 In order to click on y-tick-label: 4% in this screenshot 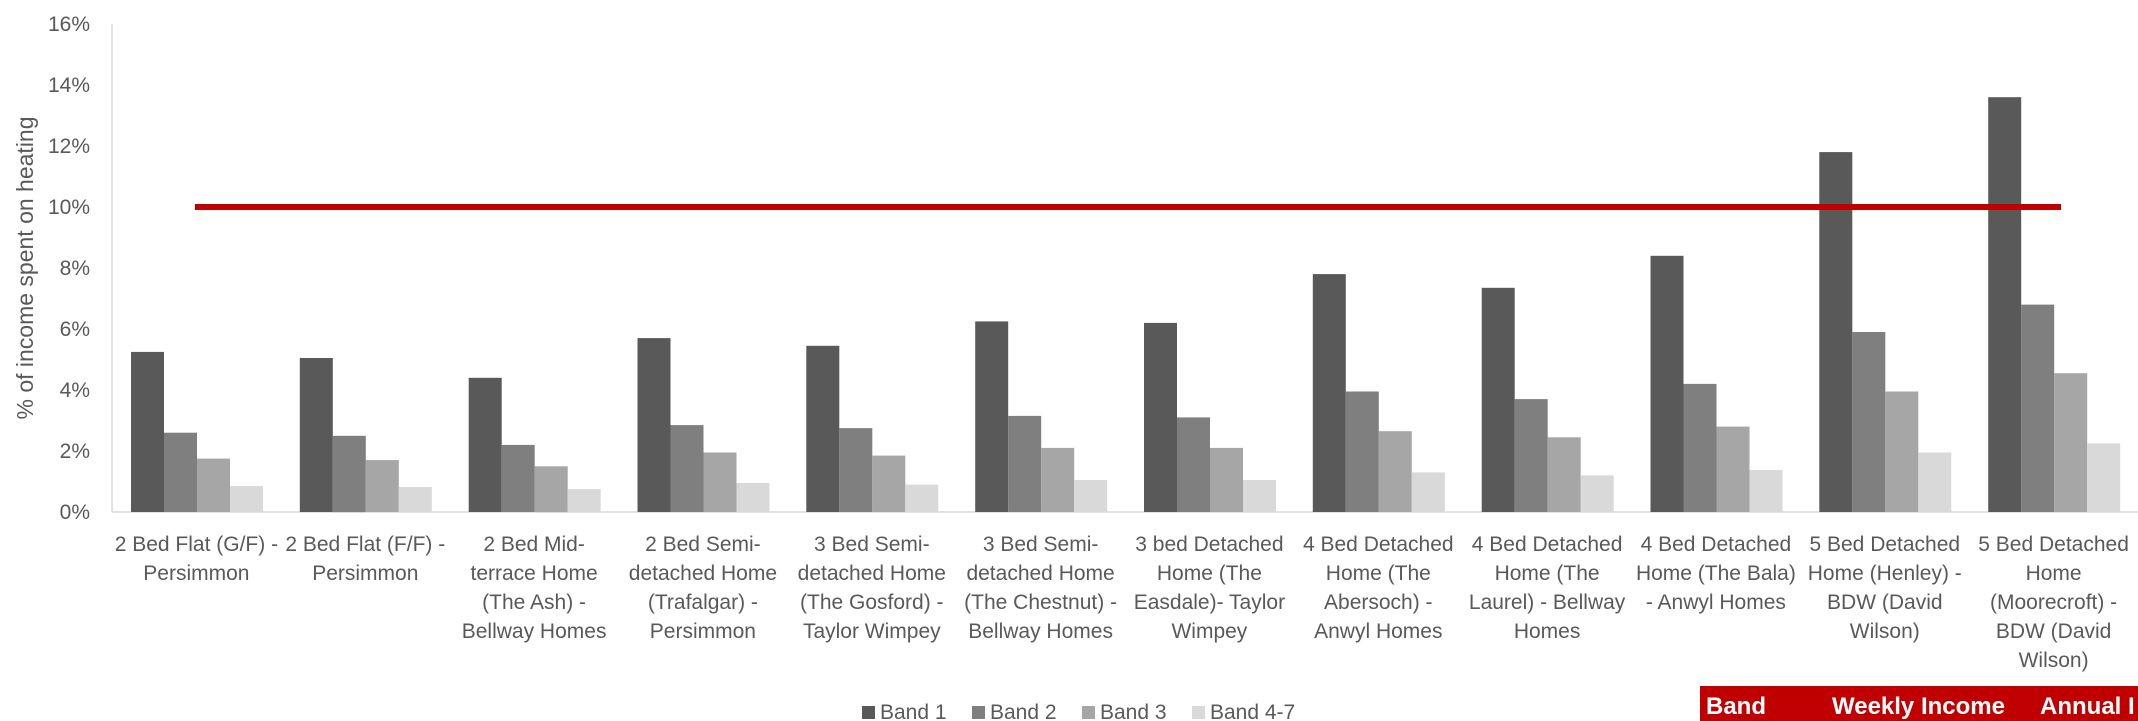, I will do `click(75, 390)`.